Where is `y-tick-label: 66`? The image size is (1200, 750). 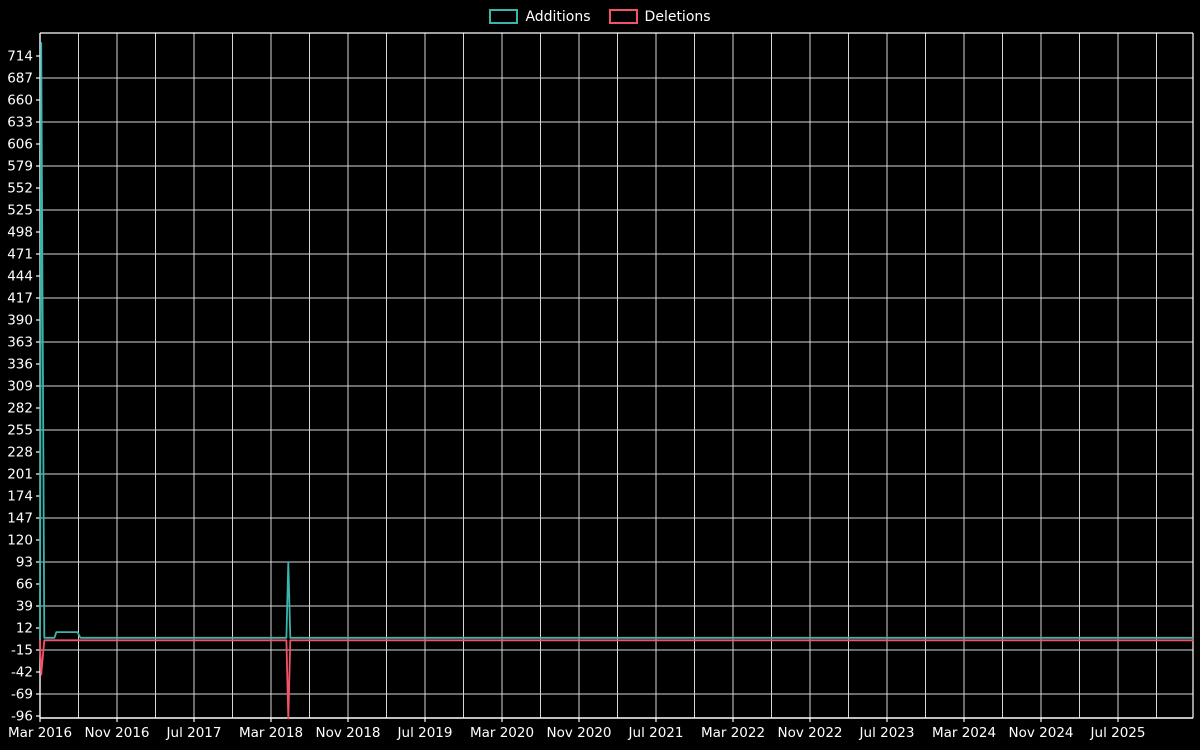
y-tick-label: 66 is located at coordinates (24, 585).